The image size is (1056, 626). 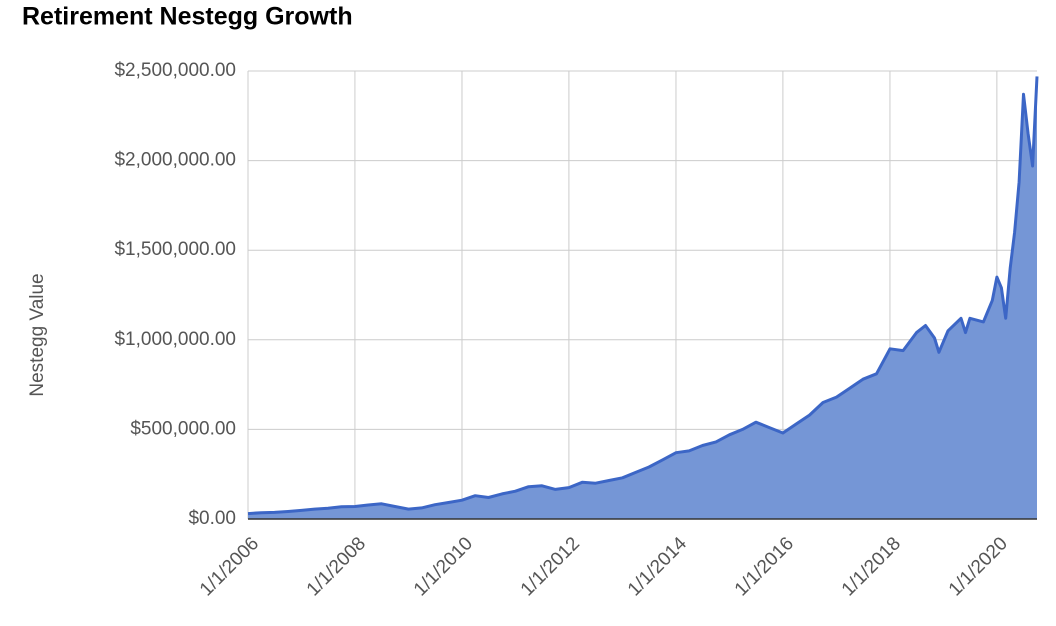 What do you see at coordinates (175, 160) in the screenshot?
I see `y-tick-label: $2,000,000.00` at bounding box center [175, 160].